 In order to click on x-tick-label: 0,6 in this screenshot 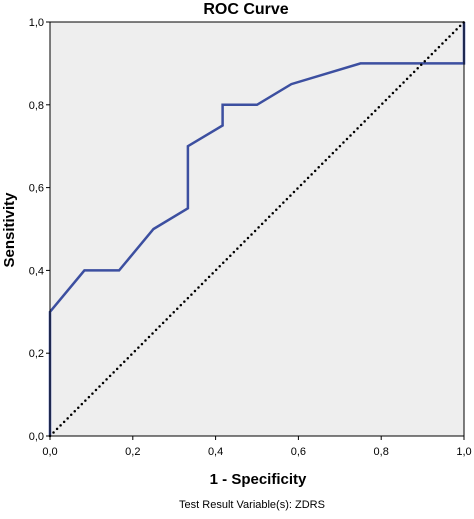, I will do `click(298, 452)`.